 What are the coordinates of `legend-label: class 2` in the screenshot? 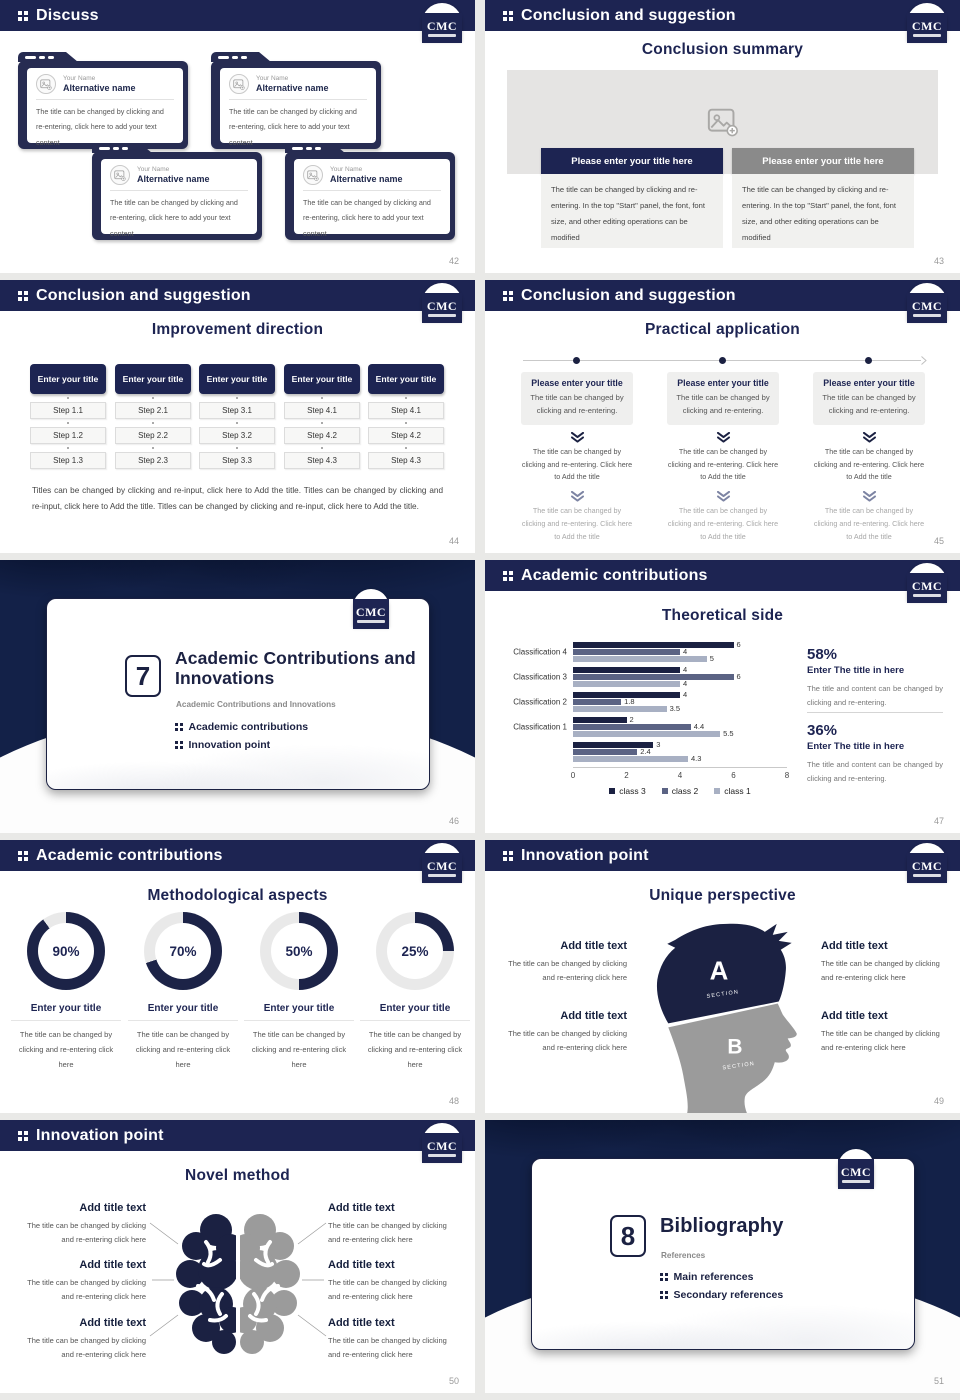 It's located at (685, 791).